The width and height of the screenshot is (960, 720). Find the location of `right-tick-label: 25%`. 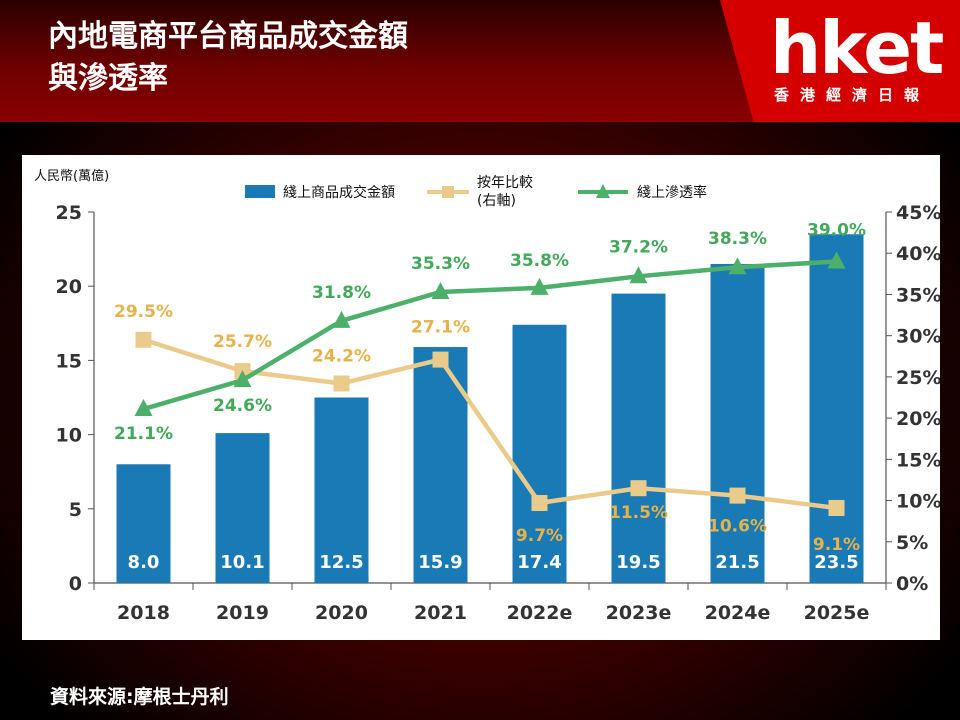

right-tick-label: 25% is located at coordinates (918, 378).